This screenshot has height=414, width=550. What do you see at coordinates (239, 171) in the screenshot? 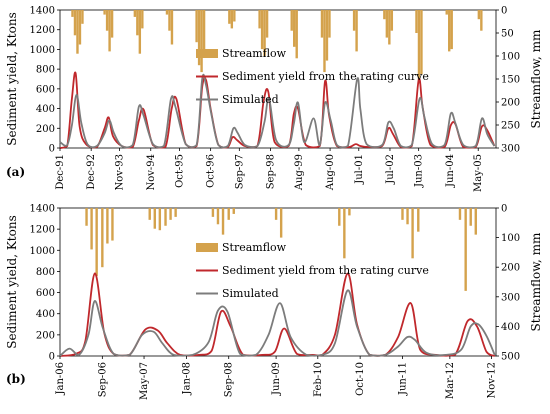
I see `x-tick-label: Sep-97` at bounding box center [239, 171].